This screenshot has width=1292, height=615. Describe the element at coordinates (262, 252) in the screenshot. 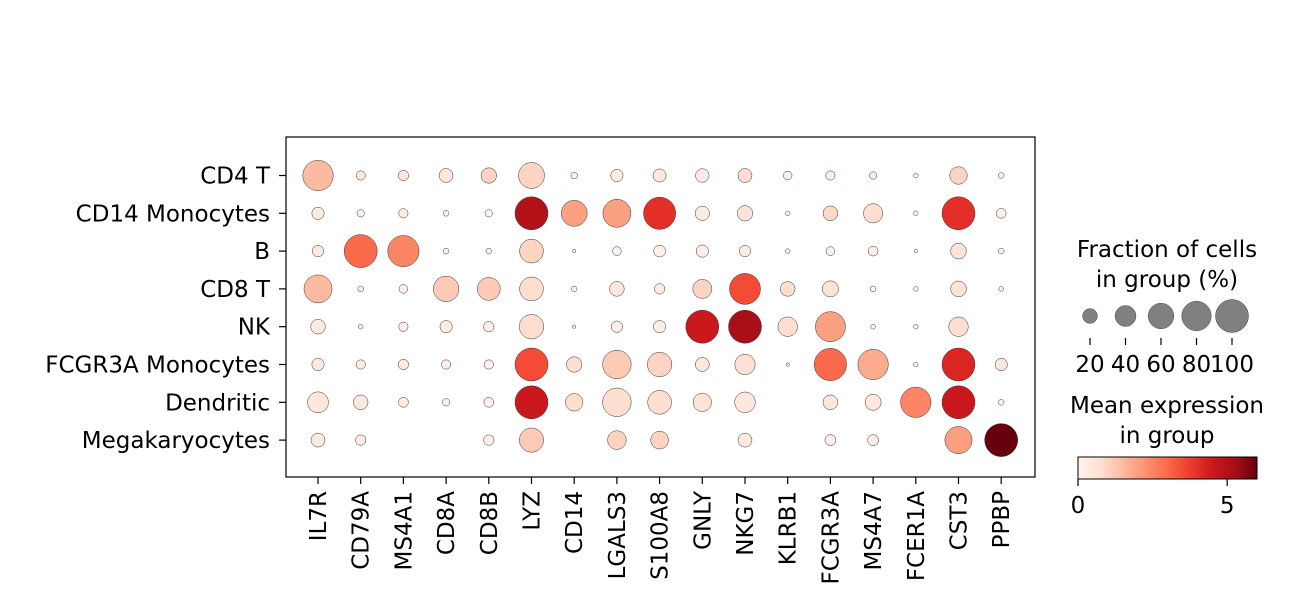

I see `y-tick-label: B` at that location.